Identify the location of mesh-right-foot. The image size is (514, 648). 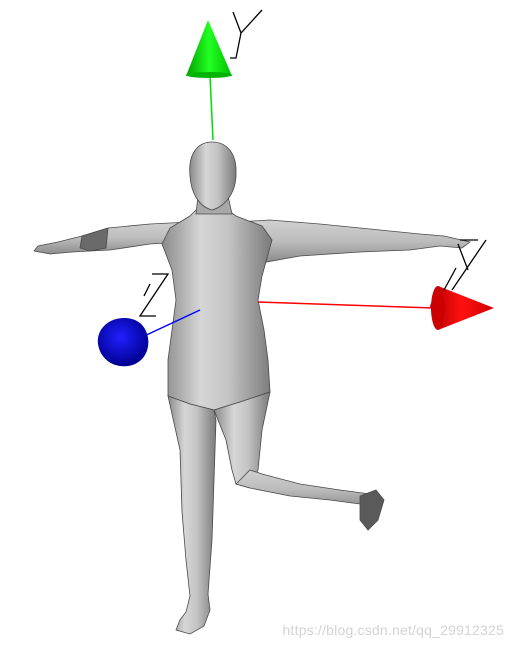
(372, 510).